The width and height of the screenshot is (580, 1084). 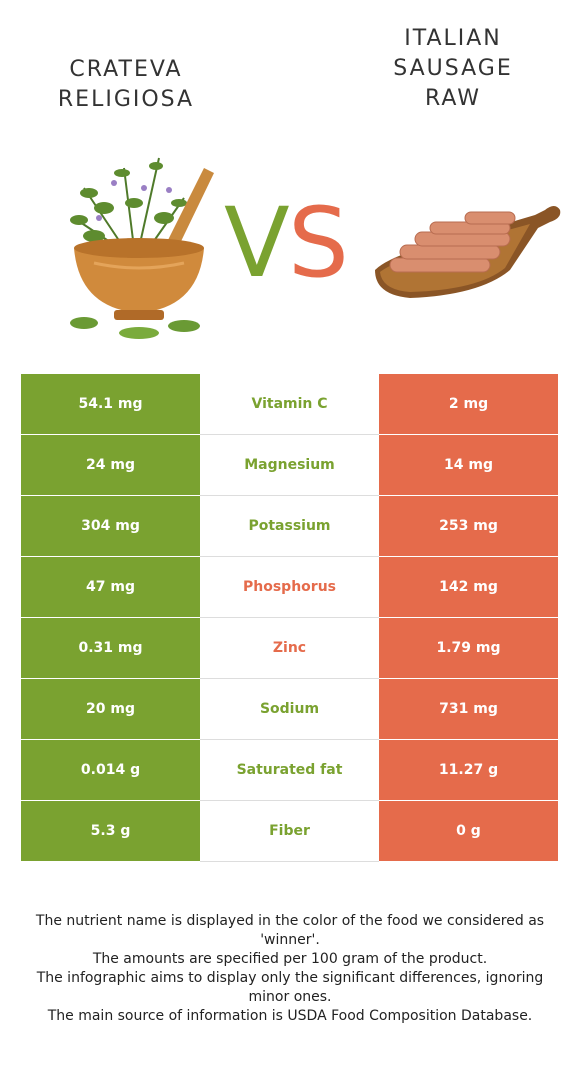 I want to click on right-value: 142 mg, so click(x=468, y=587).